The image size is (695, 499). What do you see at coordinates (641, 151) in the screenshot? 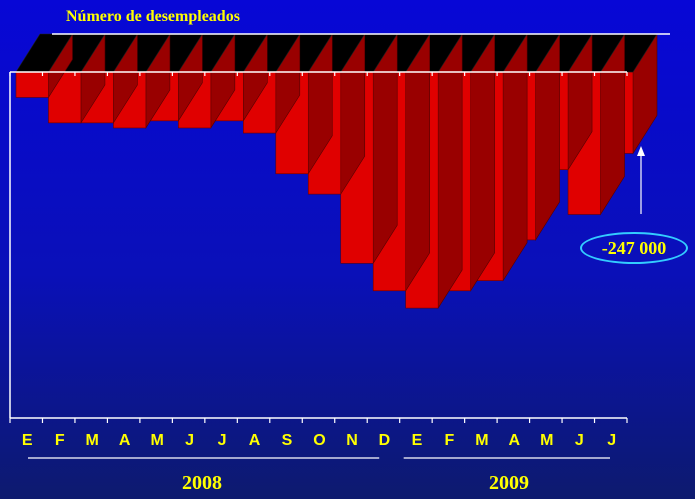
I see `annotation-arrow-head` at bounding box center [641, 151].